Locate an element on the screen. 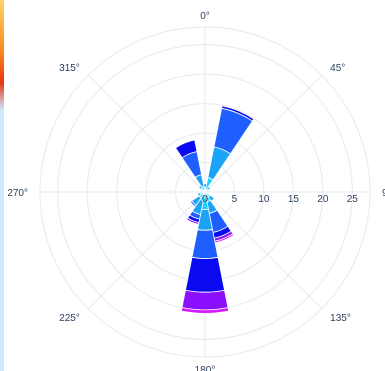 The image size is (385, 371). radial-tick-label: 15 is located at coordinates (294, 199).